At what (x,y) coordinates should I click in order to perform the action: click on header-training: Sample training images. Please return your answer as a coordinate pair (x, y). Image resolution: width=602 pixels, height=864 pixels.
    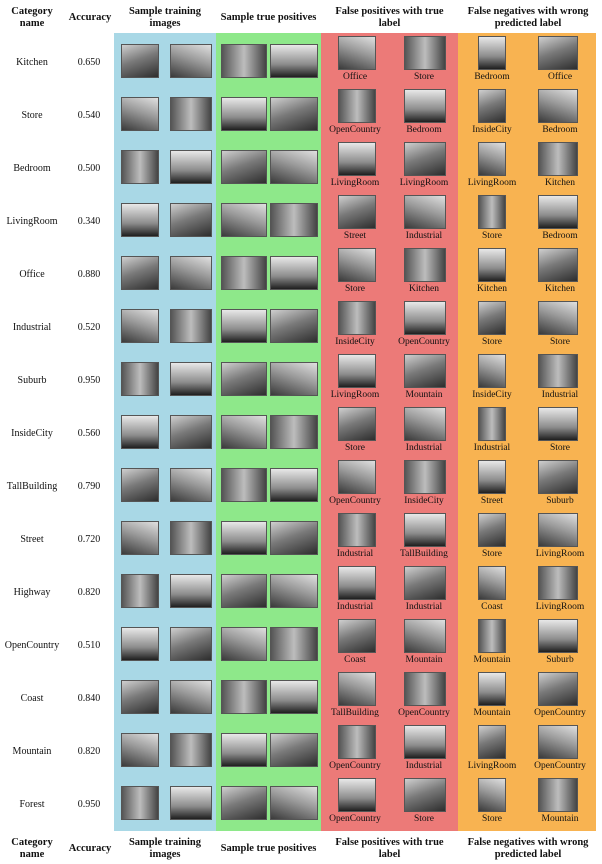
    Looking at the image, I should click on (165, 17).